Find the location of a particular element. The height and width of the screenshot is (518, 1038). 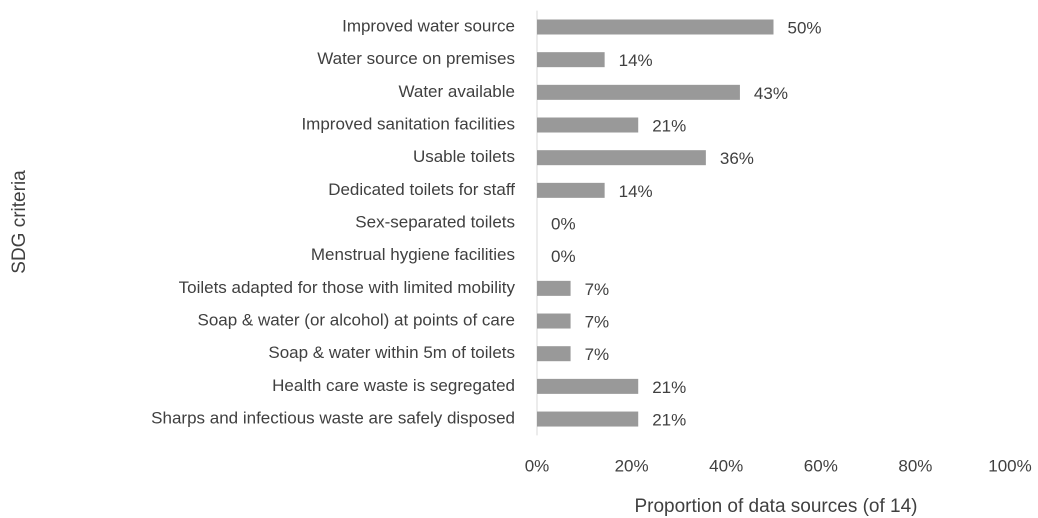

x-tick-label: 20% is located at coordinates (632, 465).